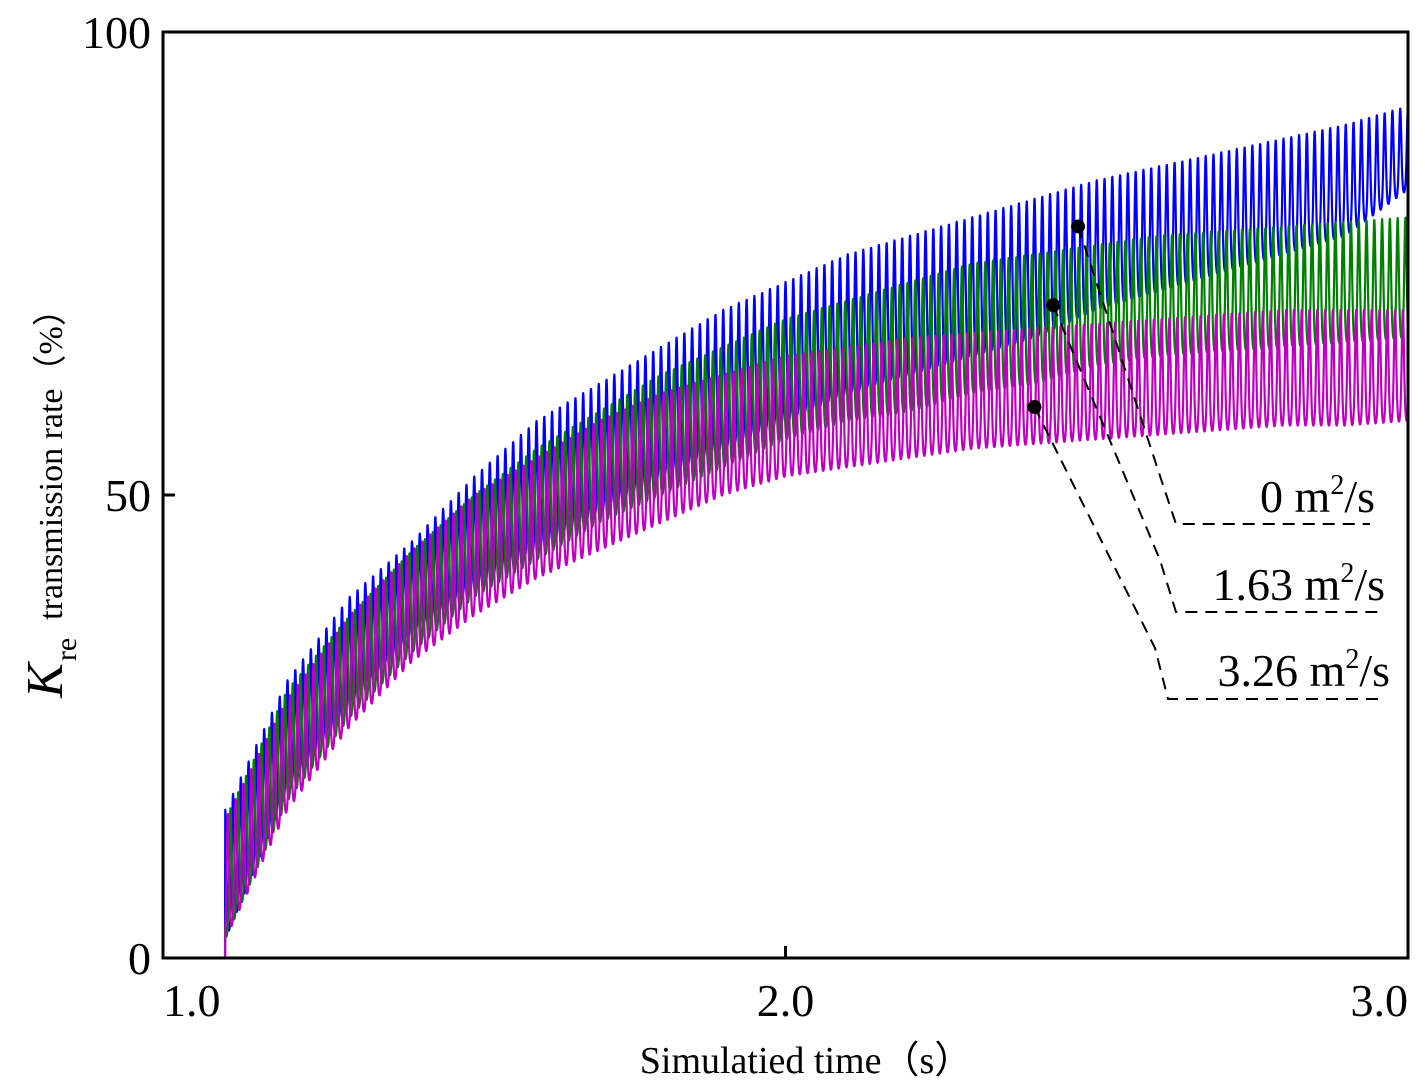 Image resolution: width=1425 pixels, height=1084 pixels. I want to click on x-tick-label-1: 2.0, so click(786, 1000).